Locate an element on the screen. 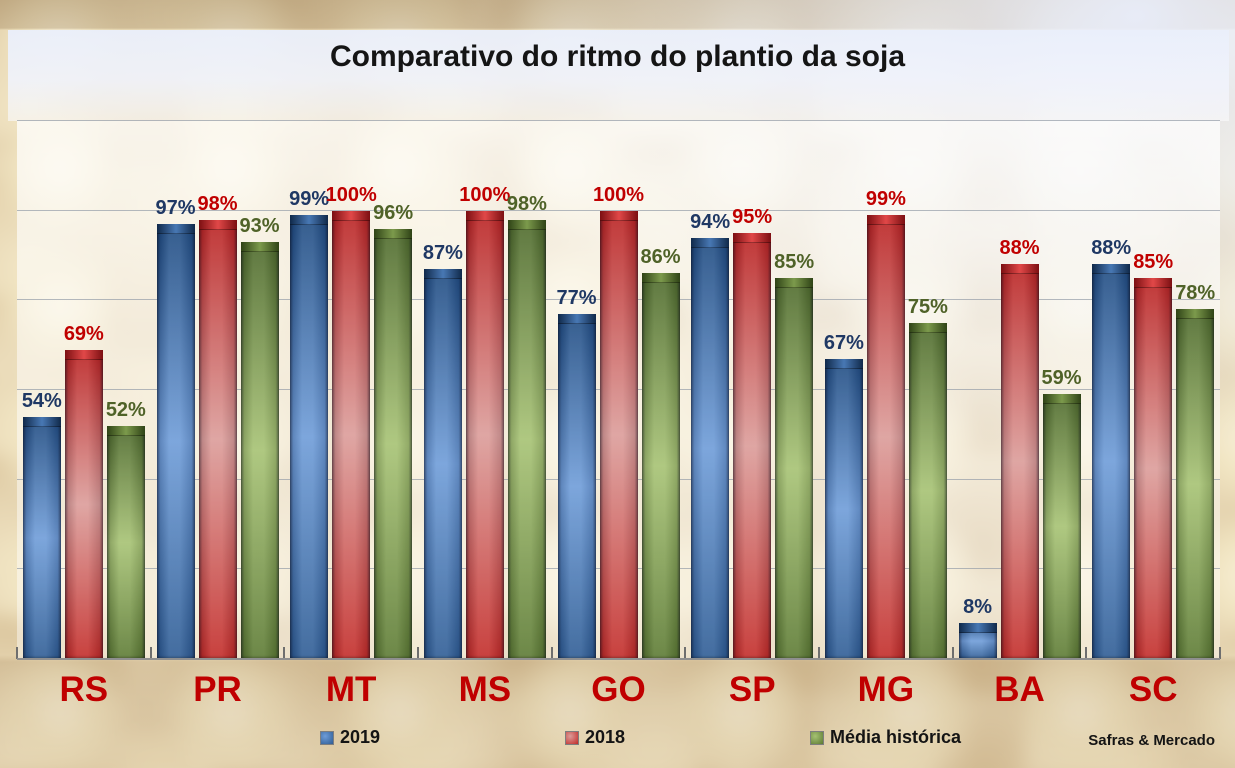 The image size is (1235, 768). bar-group-ms: 87% 100% 98% is located at coordinates (485, 390).